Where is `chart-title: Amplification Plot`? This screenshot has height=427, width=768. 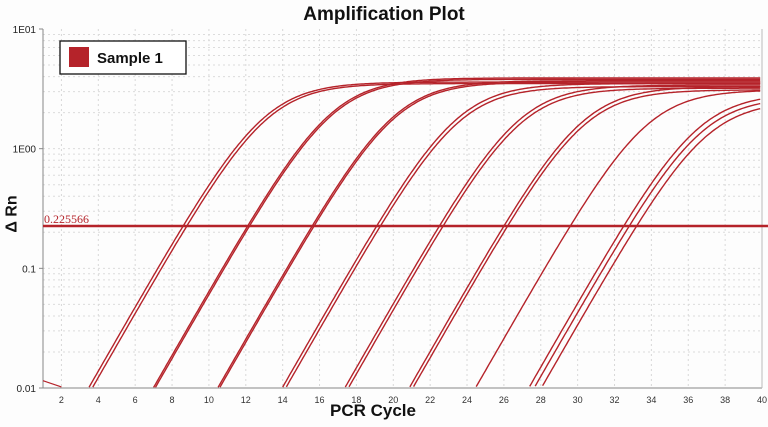
chart-title: Amplification Plot is located at coordinates (384, 14).